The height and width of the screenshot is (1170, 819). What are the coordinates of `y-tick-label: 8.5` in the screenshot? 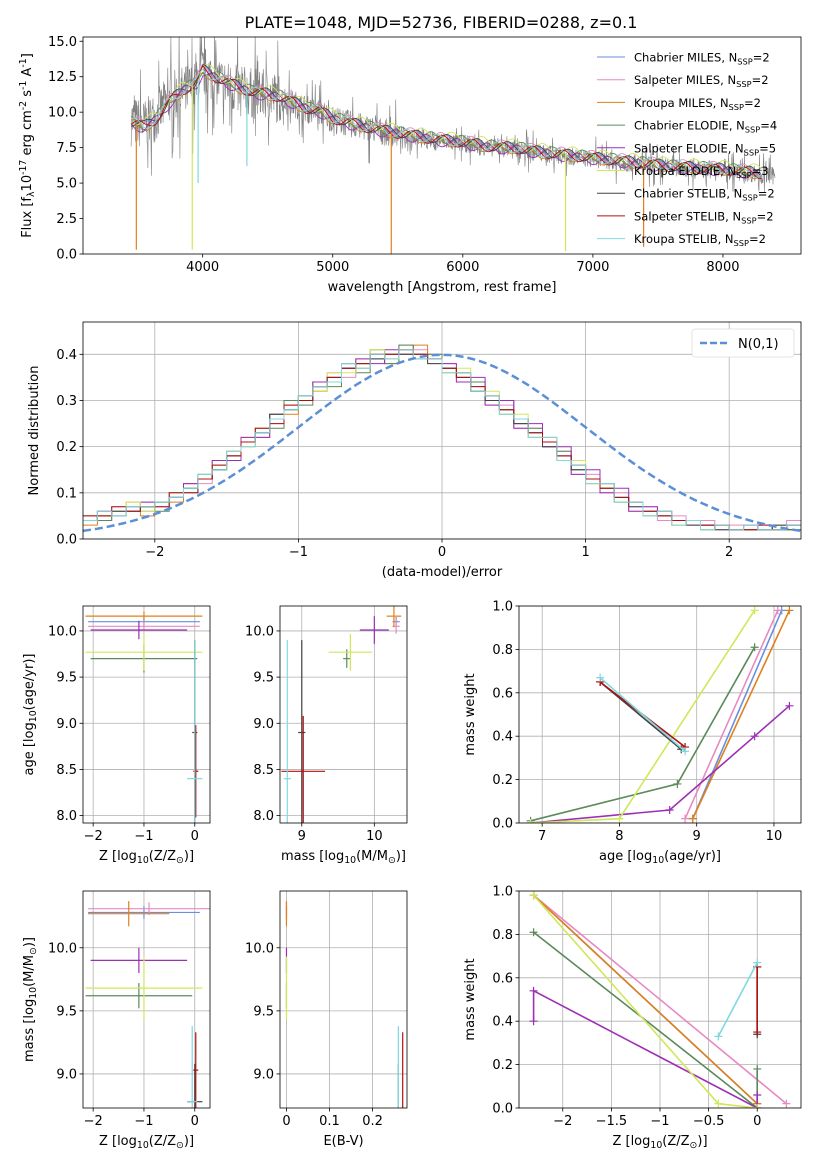 It's located at (263, 770).